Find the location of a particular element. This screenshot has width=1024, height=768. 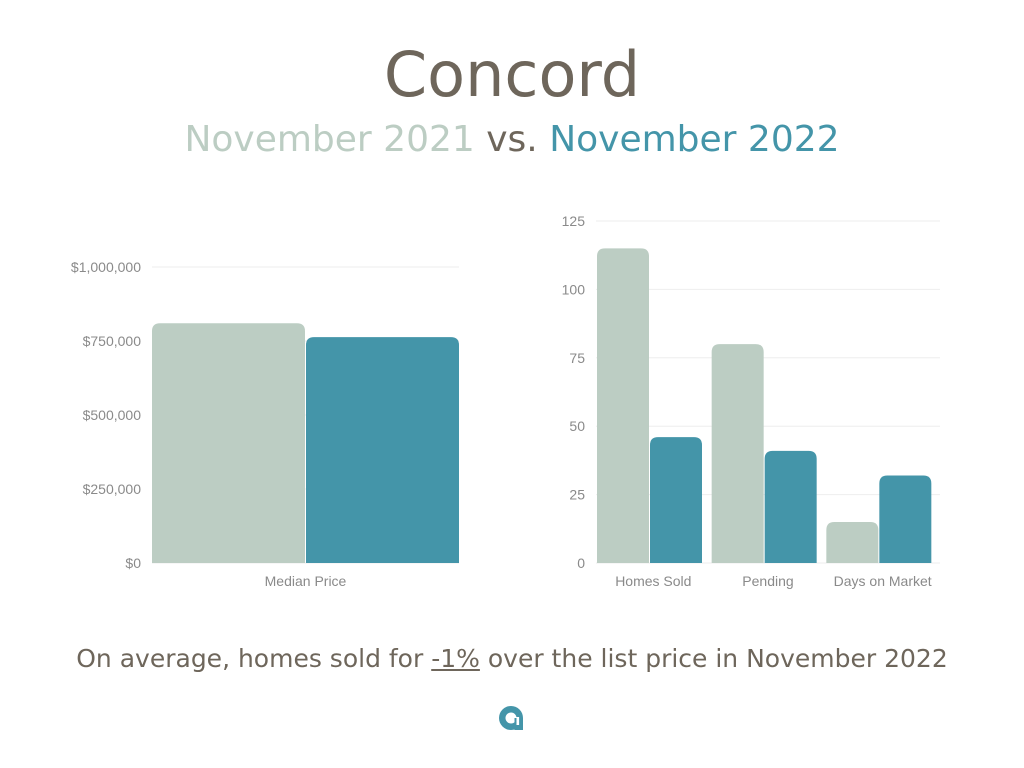

x-tick-label: Homes Sold is located at coordinates (653, 581).